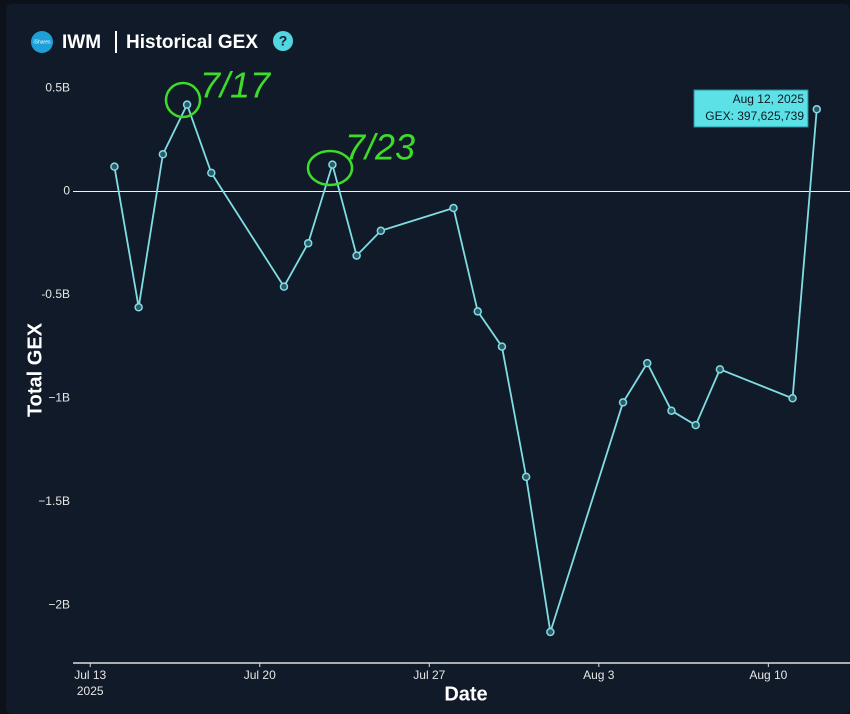 Image resolution: width=850 pixels, height=714 pixels. What do you see at coordinates (236, 85) in the screenshot?
I see `annotation: 7/17` at bounding box center [236, 85].